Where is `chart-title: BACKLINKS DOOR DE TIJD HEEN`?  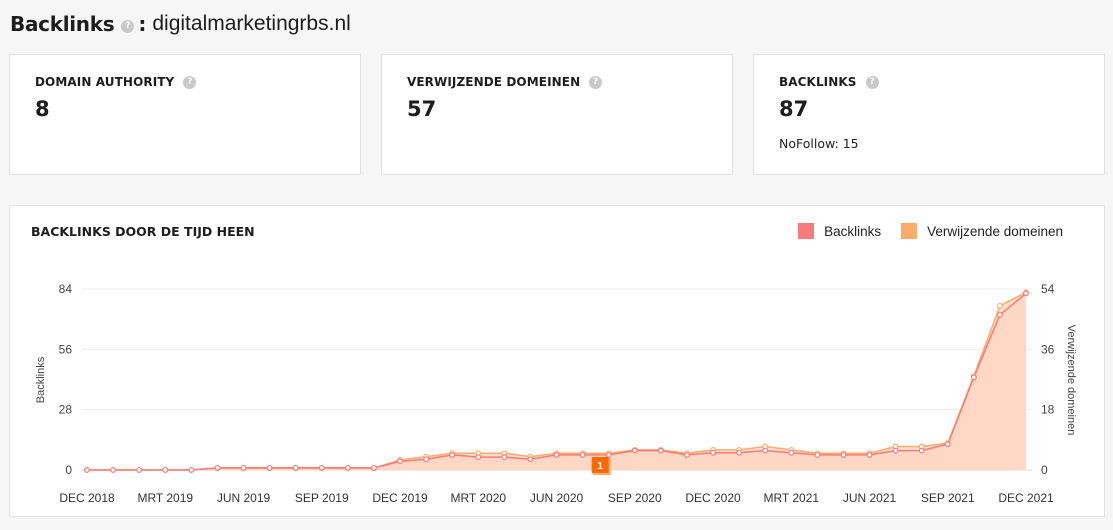 chart-title: BACKLINKS DOOR DE TIJD HEEN is located at coordinates (143, 231).